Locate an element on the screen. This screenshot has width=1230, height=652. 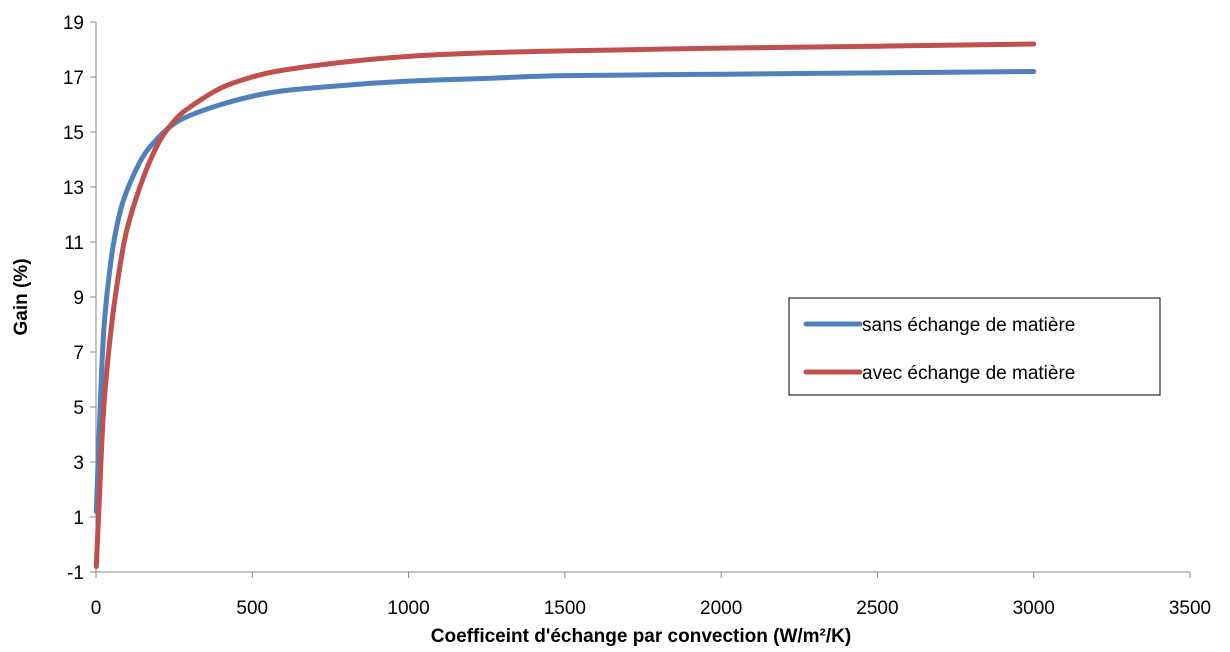
x-tick-label: 3500 is located at coordinates (1190, 608).